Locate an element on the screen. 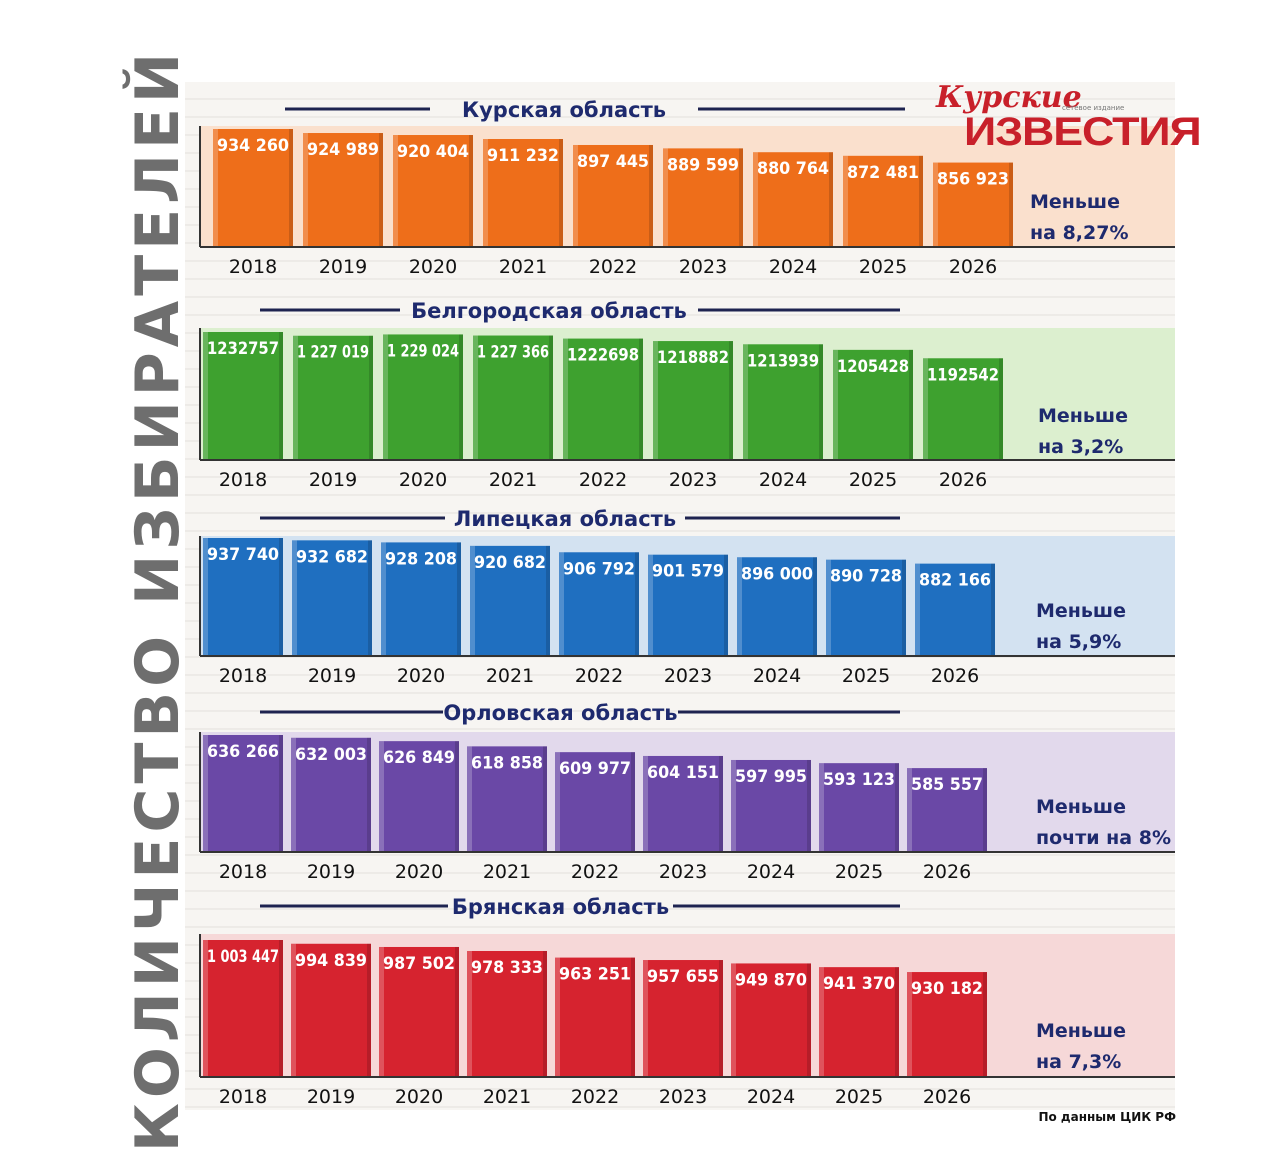 This screenshot has width=1276, height=1152. data-label: 889 599 is located at coordinates (703, 165).